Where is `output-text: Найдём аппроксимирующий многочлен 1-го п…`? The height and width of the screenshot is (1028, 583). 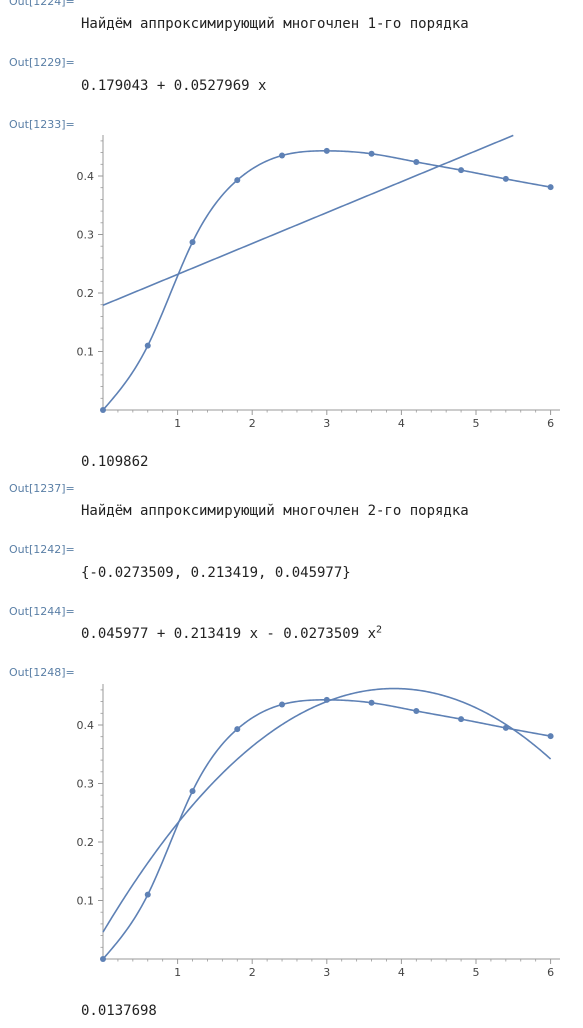
output-text: Найдём аппроксимирующий многочлен 1-го п… is located at coordinates (275, 24).